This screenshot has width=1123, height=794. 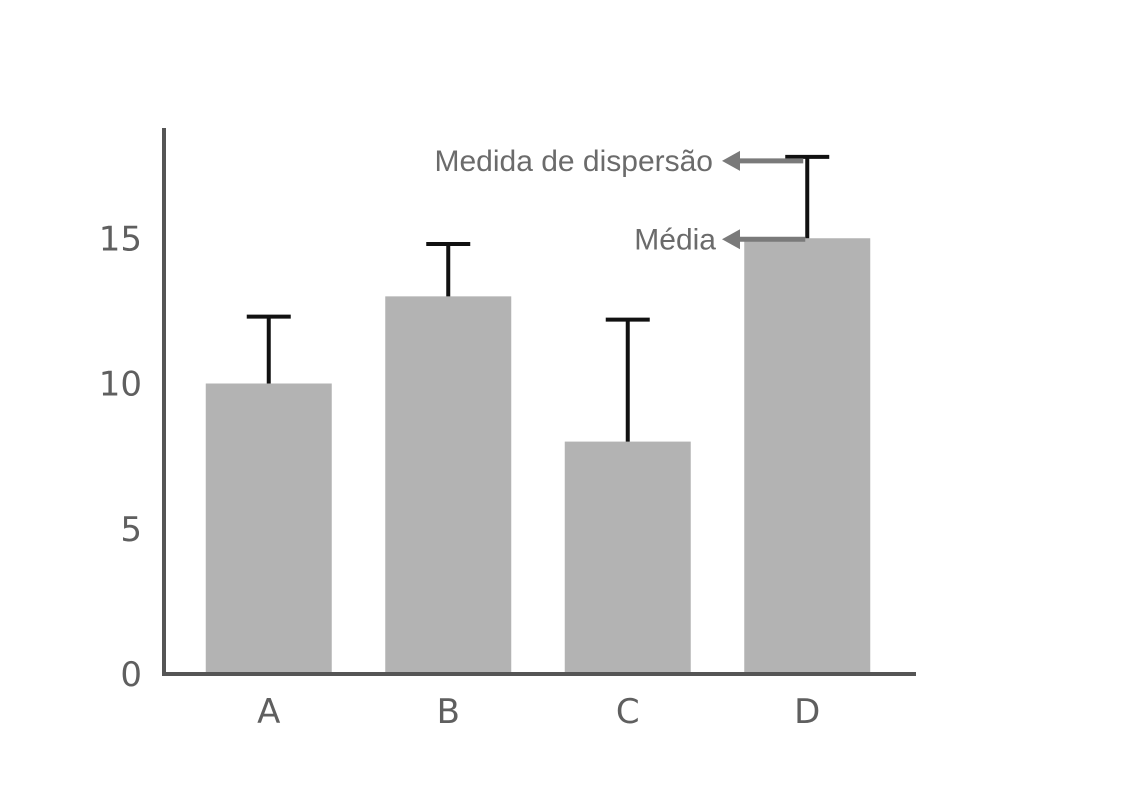 I want to click on bar-D, so click(x=807, y=456).